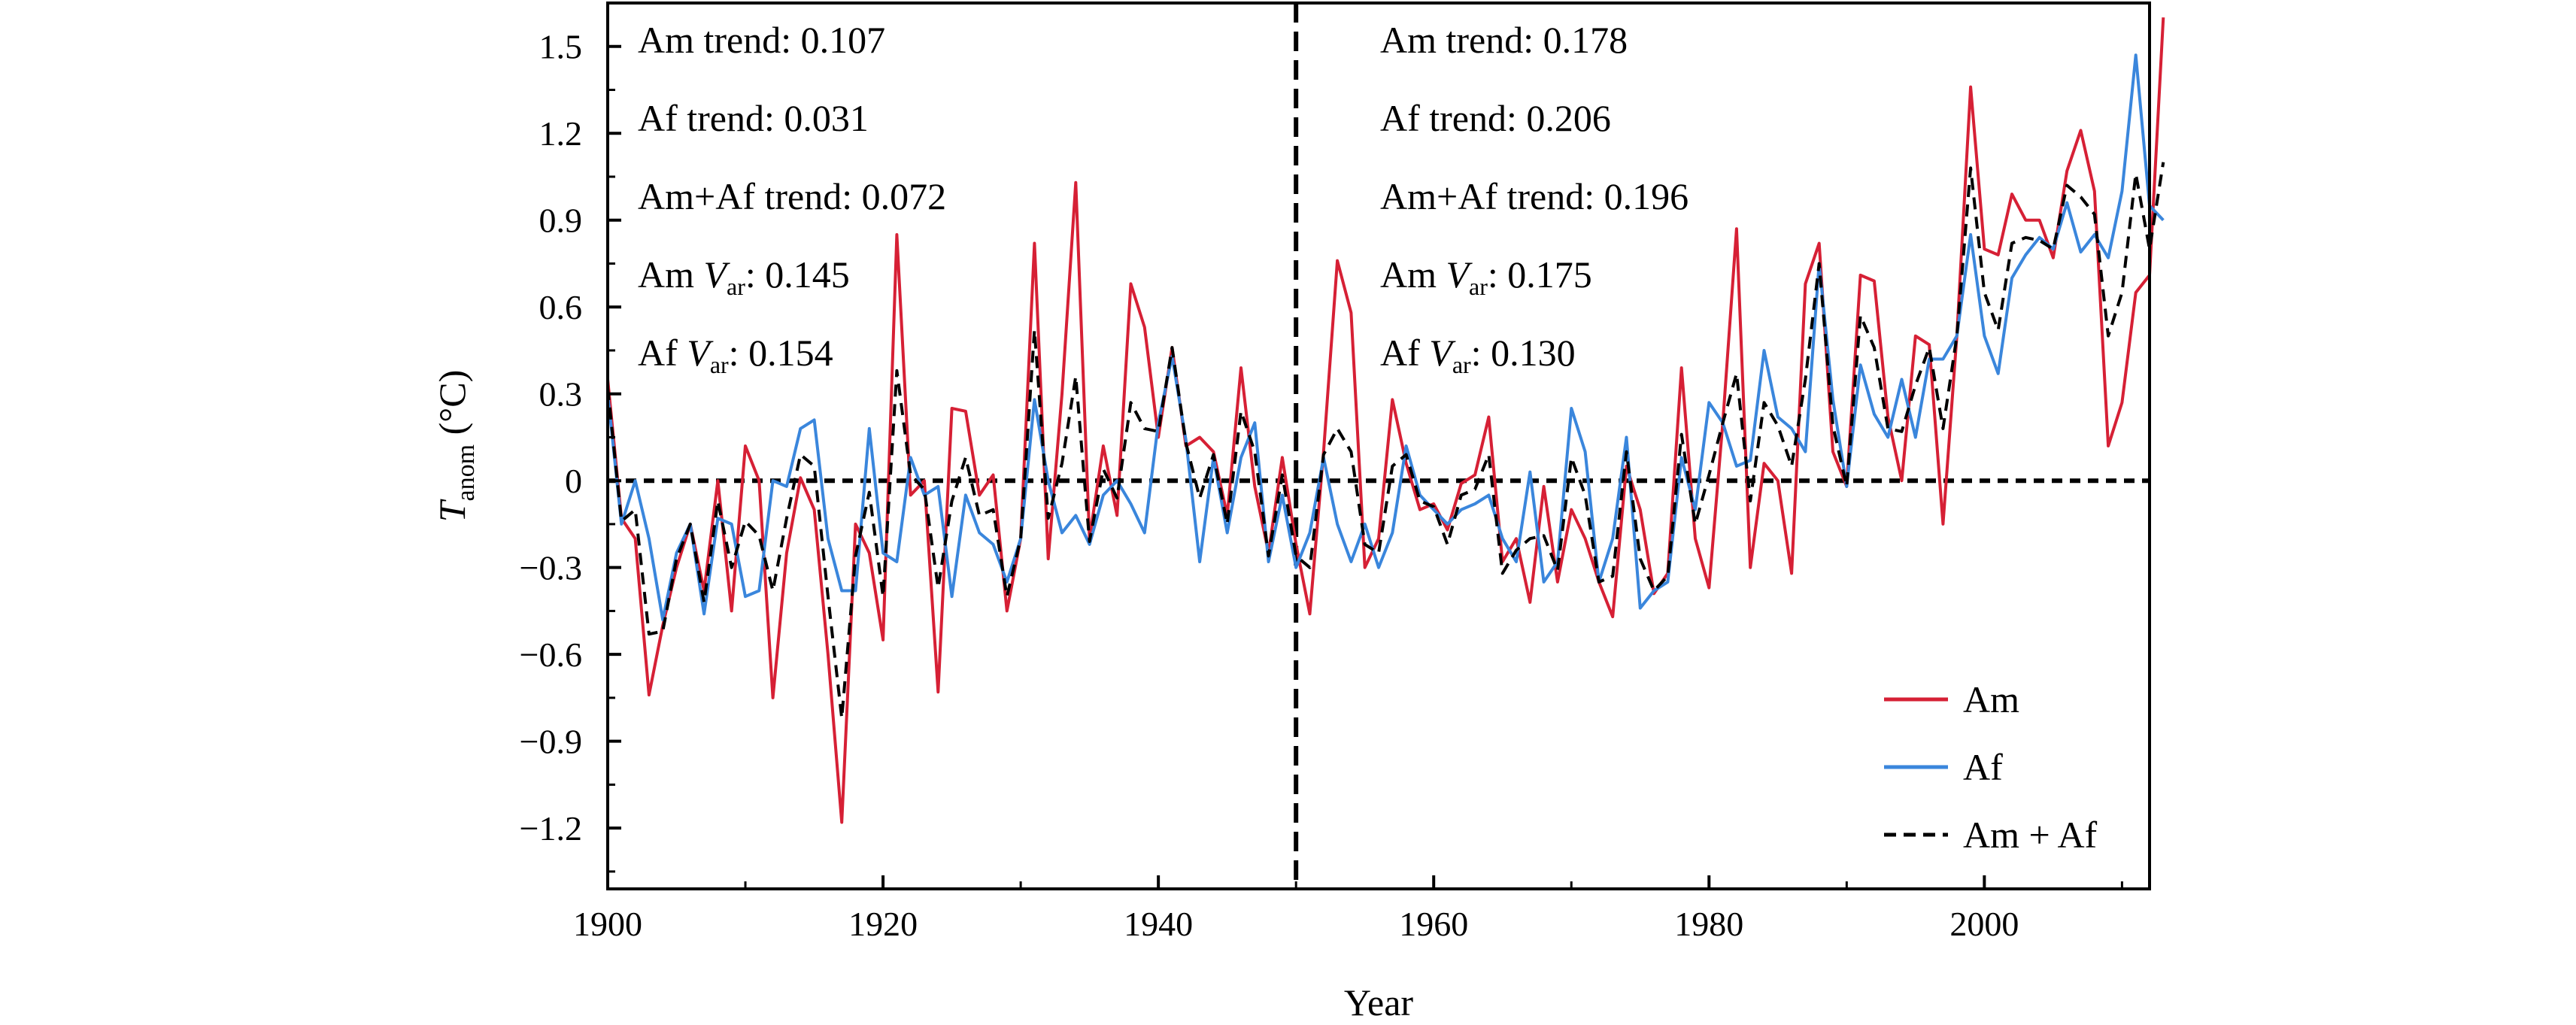  I want to click on legend: Am Af Am + Af, so click(1991, 767).